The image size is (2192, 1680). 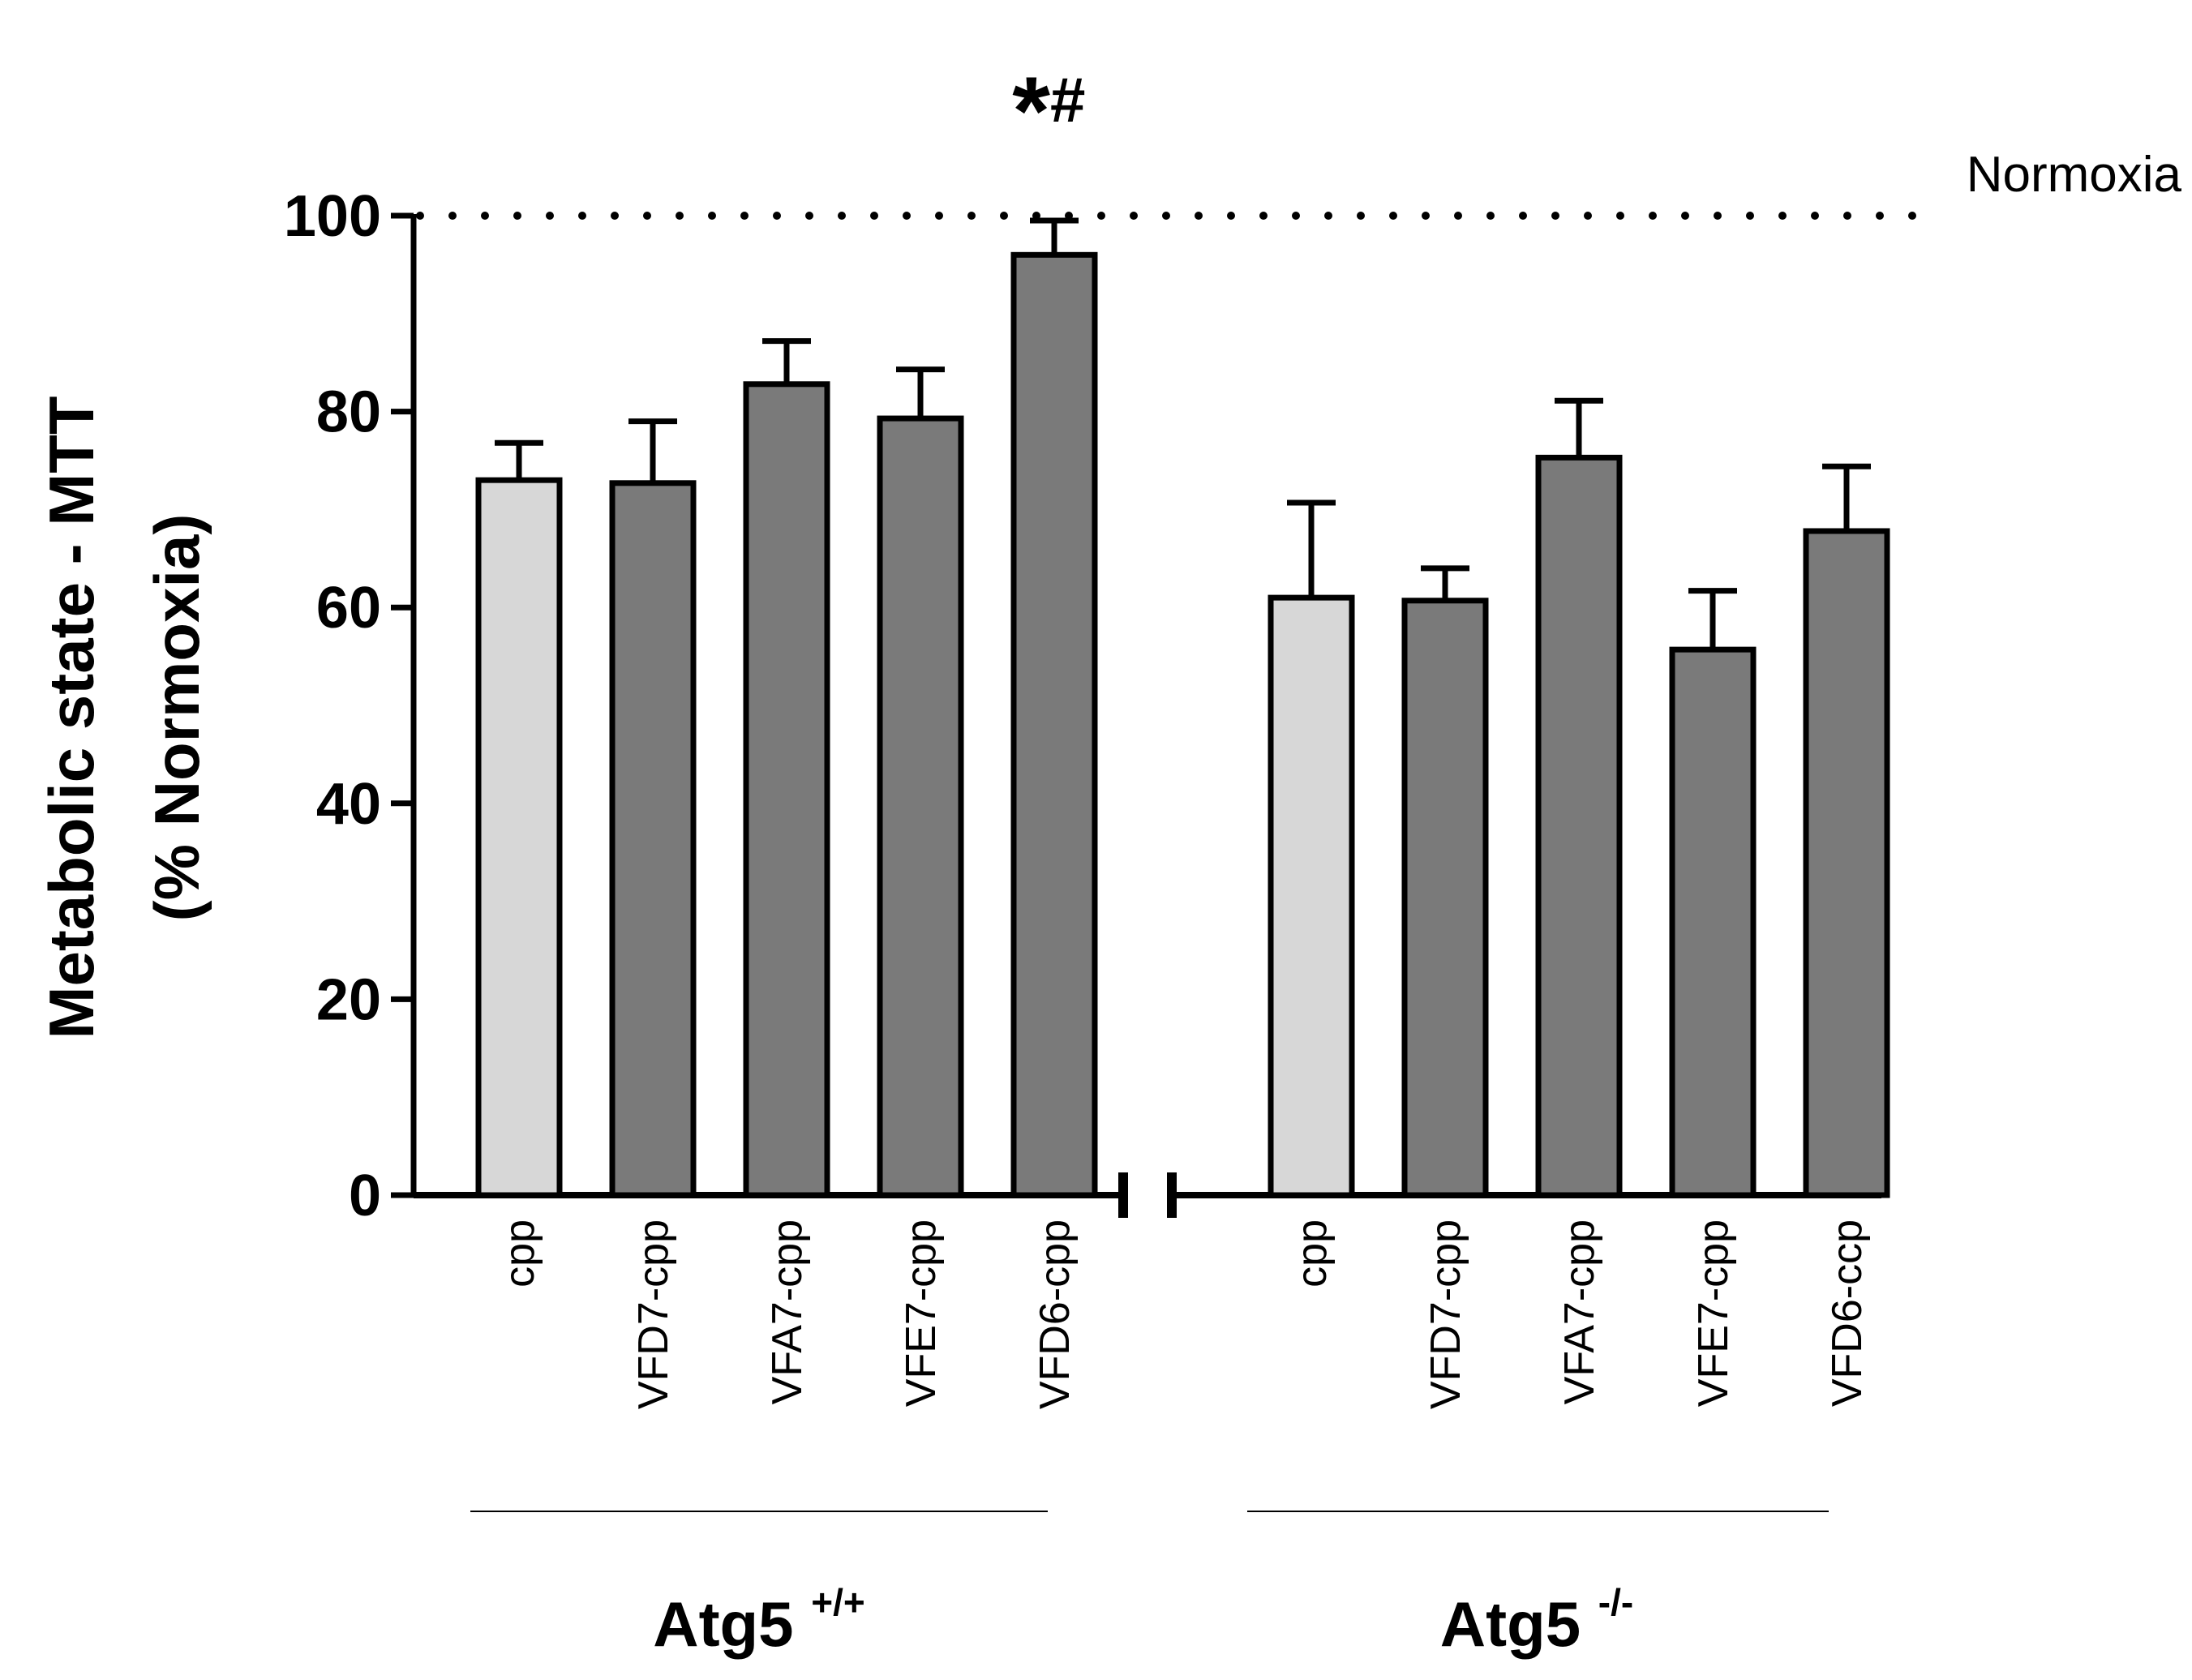 What do you see at coordinates (1847, 1313) in the screenshot?
I see `category-label: VFD6-ccp` at bounding box center [1847, 1313].